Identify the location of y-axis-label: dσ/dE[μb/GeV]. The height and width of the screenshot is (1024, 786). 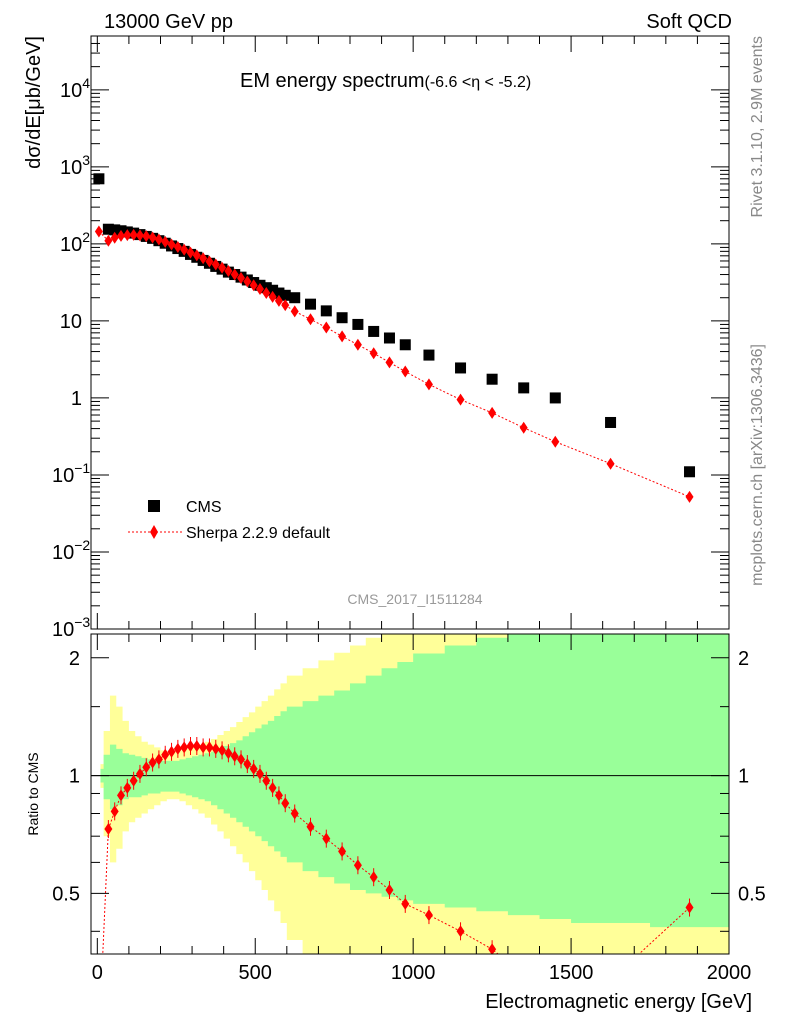
(34, 102).